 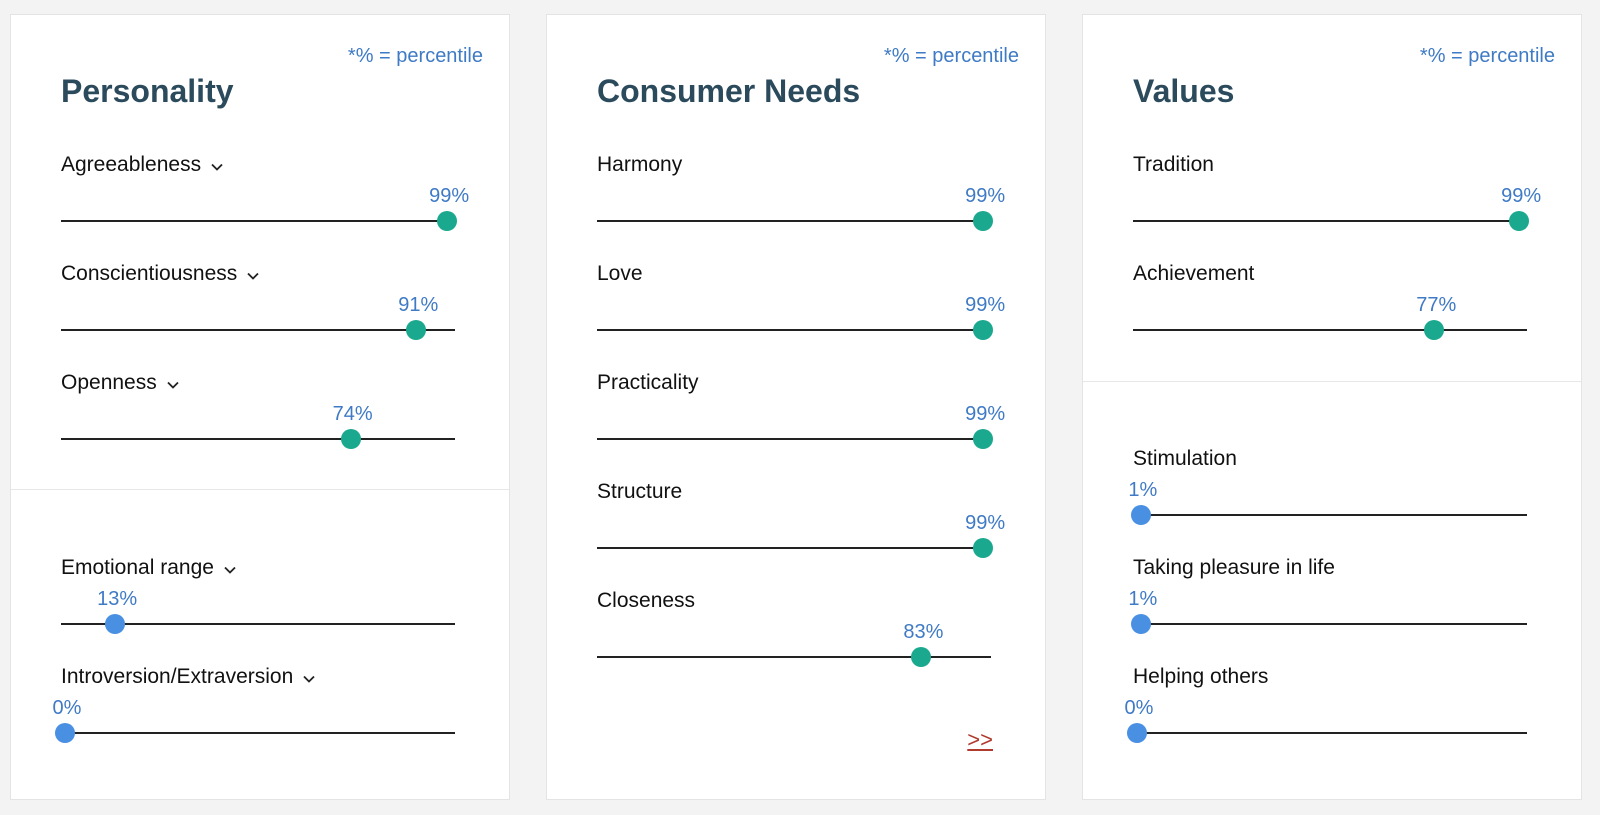 I want to click on slider-track-stimulation, so click(x=1330, y=515).